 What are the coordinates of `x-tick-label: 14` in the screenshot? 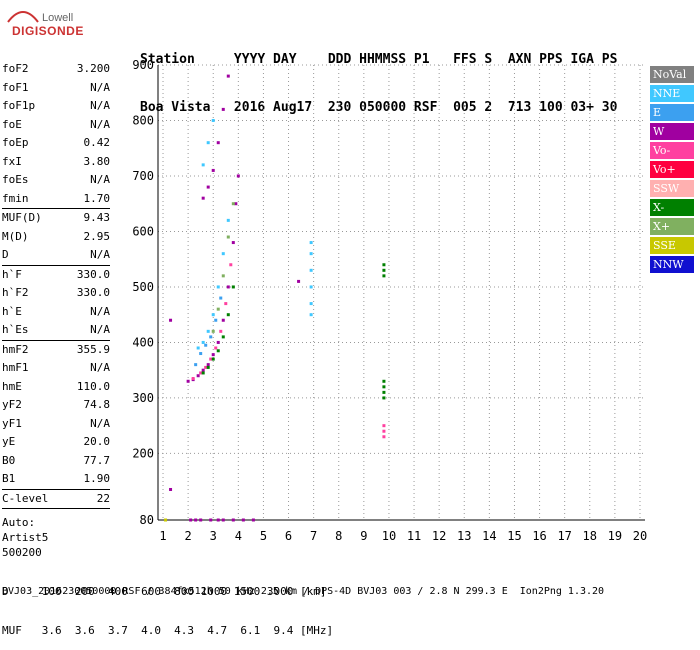 It's located at (489, 536).